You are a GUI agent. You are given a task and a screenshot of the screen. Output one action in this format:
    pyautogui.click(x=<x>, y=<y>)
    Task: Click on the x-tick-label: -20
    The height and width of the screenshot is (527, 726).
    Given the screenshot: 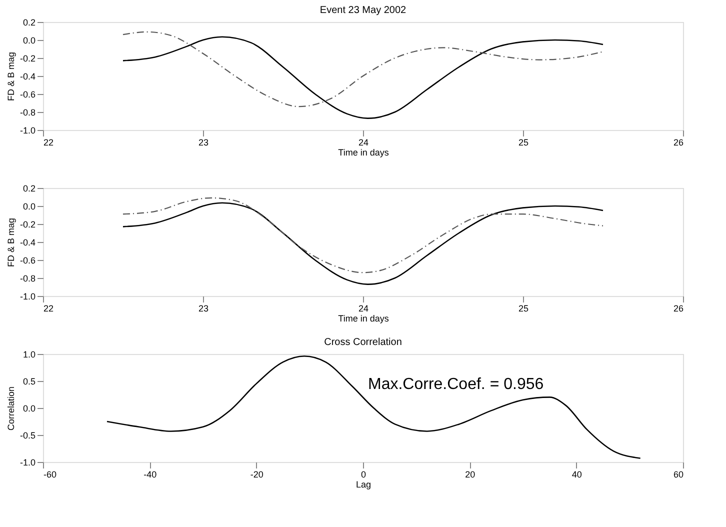 What is the action you would take?
    pyautogui.click(x=257, y=475)
    